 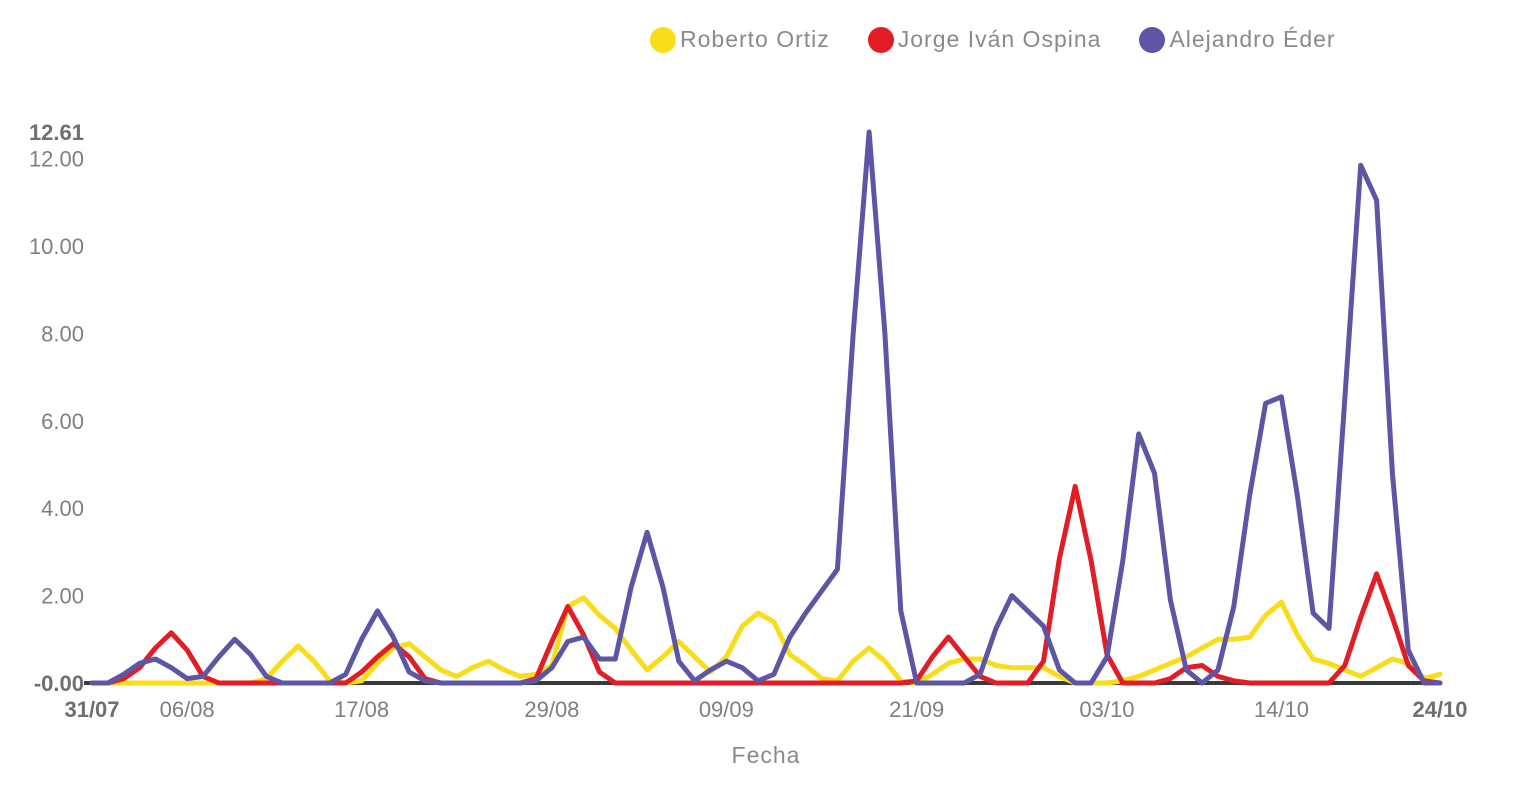 What do you see at coordinates (1439, 709) in the screenshot?
I see `x-tick-label: 24/10` at bounding box center [1439, 709].